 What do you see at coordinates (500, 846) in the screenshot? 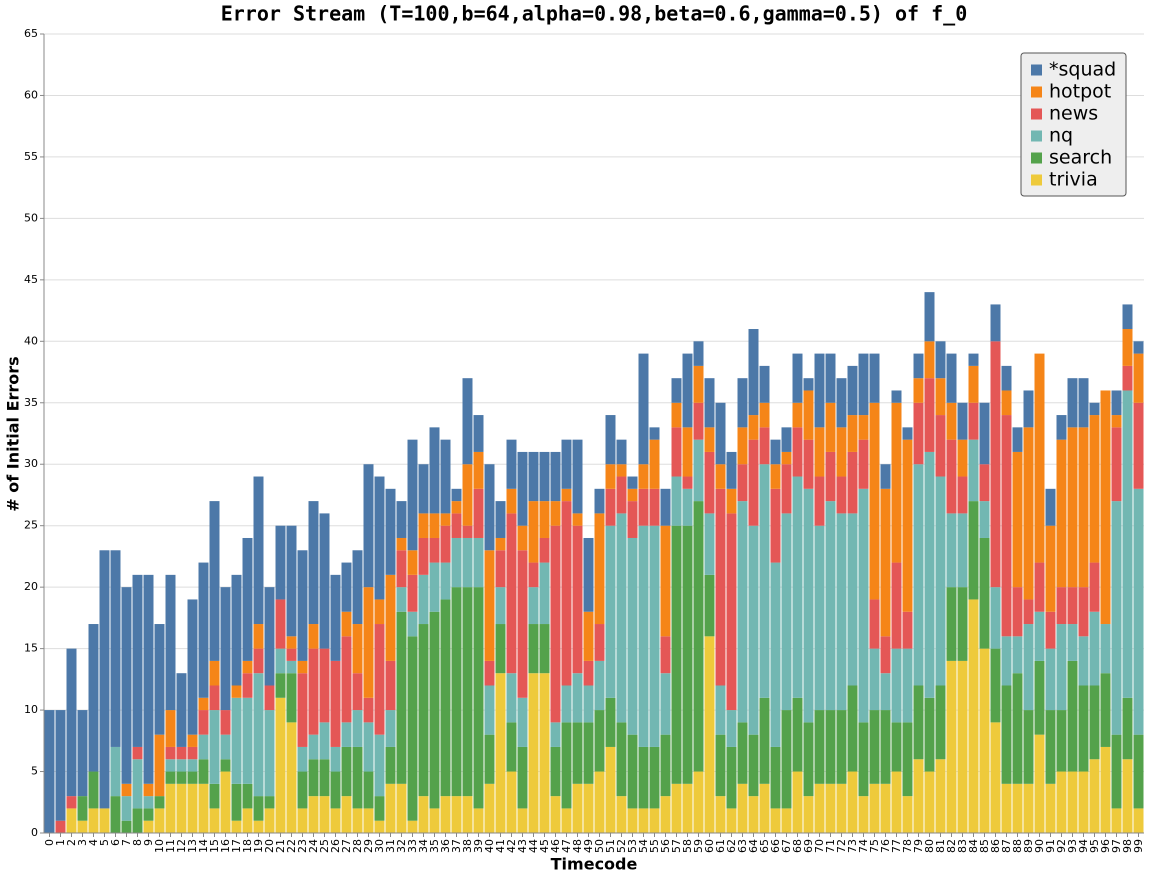
I see `x-tick-label: 41` at bounding box center [500, 846].